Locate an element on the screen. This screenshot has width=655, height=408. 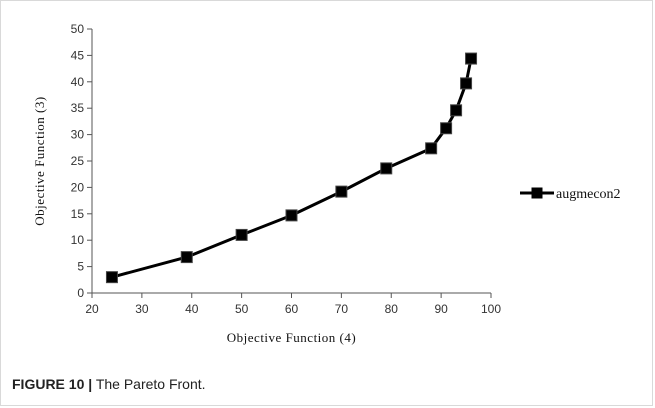
legend-marker-swatch is located at coordinates (537, 193).